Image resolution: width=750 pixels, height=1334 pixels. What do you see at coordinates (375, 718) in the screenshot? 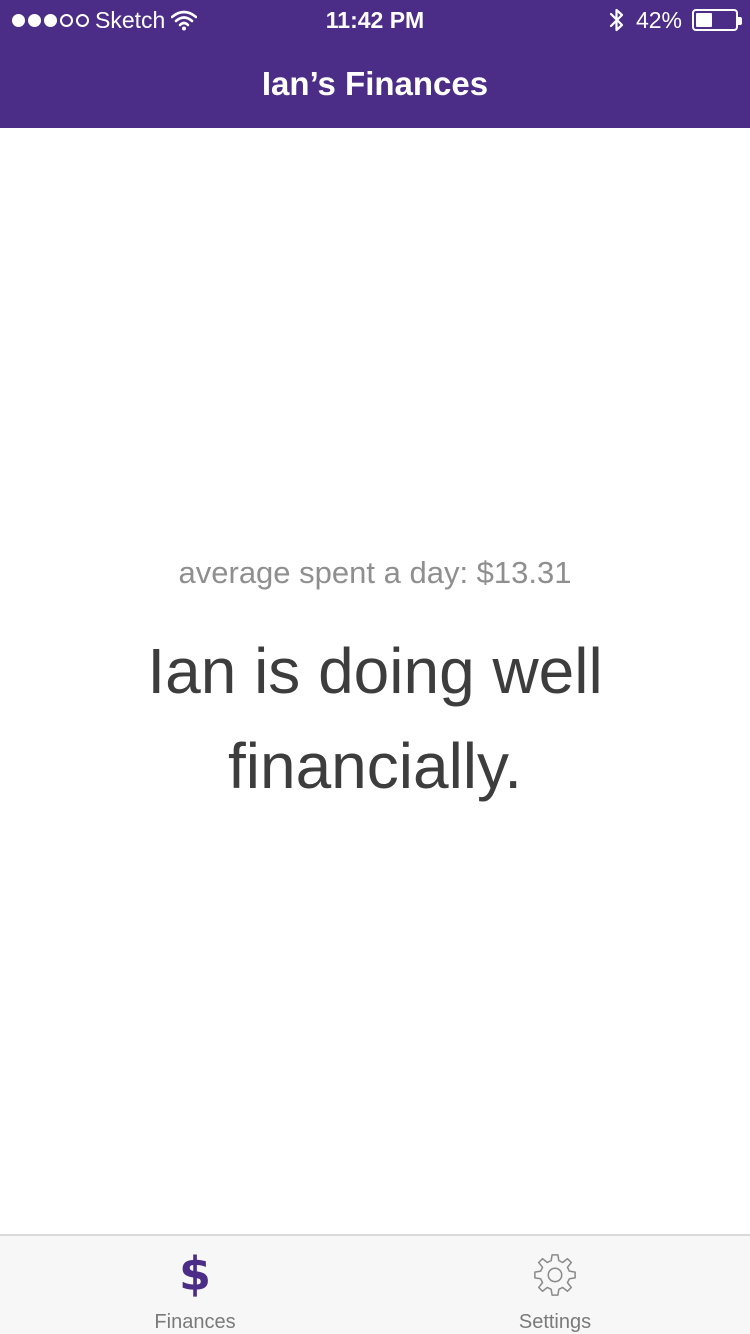
I see `financial-status-message: Ian is doing well financially.` at bounding box center [375, 718].